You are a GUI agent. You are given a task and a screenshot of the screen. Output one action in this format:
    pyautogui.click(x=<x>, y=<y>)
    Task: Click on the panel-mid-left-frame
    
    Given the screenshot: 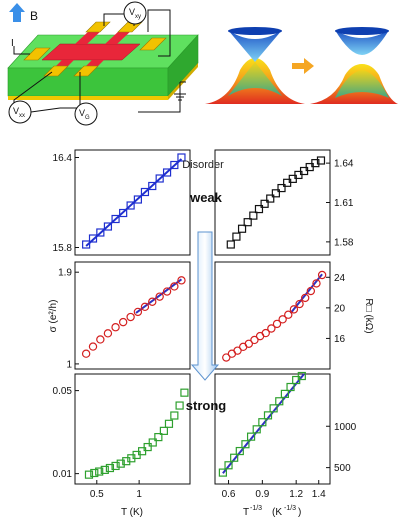 What is the action you would take?
    pyautogui.click(x=132, y=315)
    